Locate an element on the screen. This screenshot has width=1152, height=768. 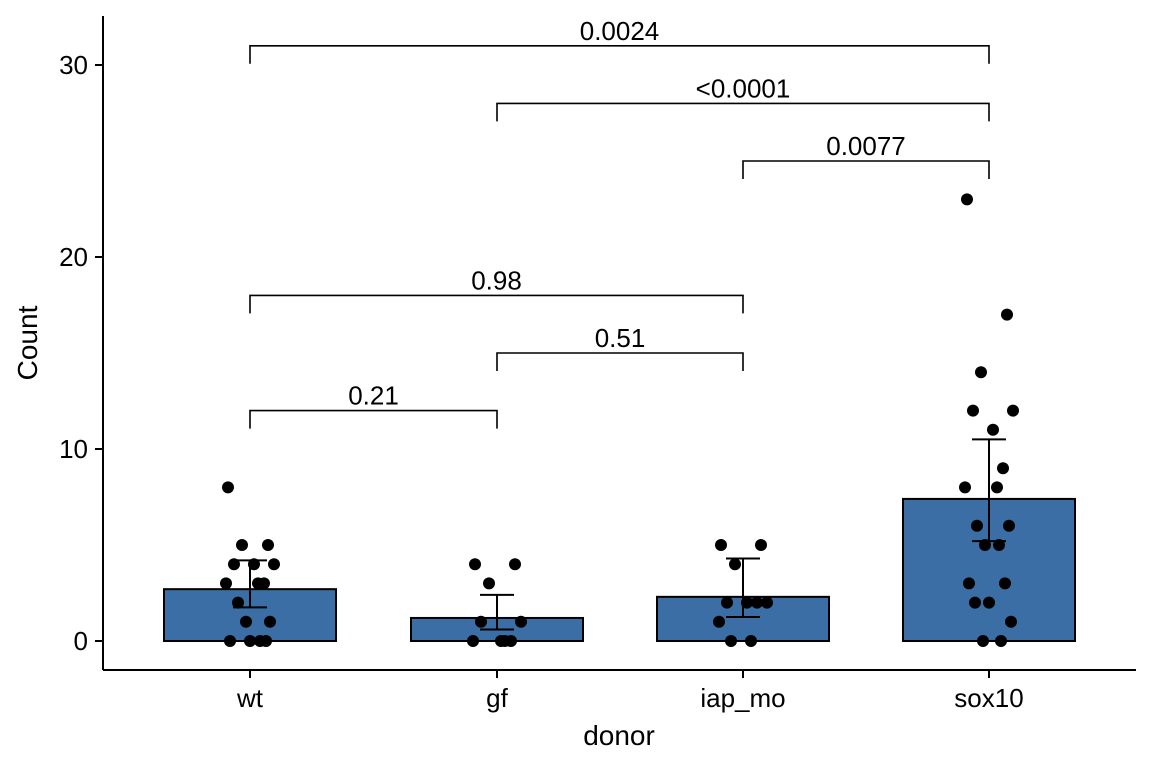
comparison-bracket-gf-sox10 is located at coordinates (743, 112).